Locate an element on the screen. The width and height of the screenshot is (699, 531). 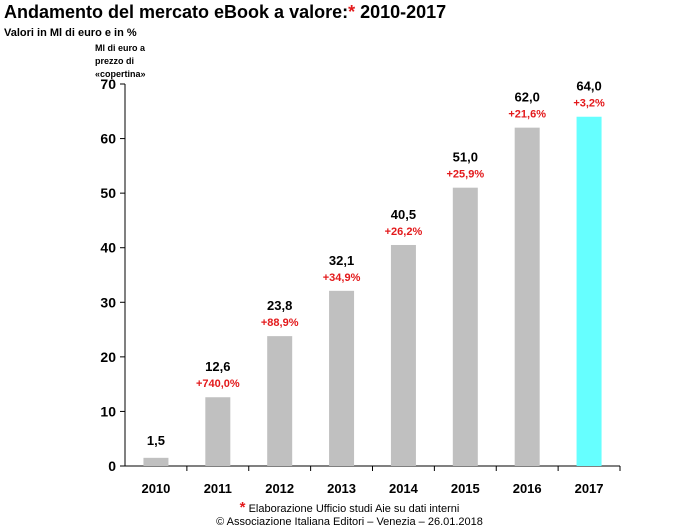
x-tick-label: 2010 is located at coordinates (155, 488).